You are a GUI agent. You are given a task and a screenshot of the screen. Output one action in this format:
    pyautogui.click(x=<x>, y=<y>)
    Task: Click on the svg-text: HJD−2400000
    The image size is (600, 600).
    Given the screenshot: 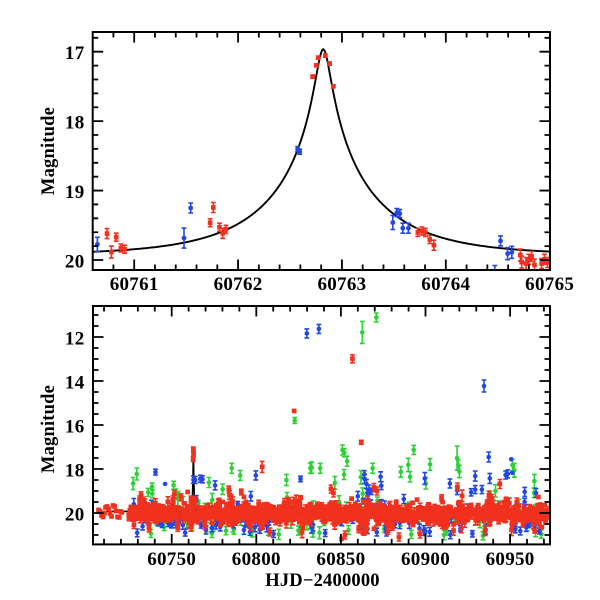 What is the action you would take?
    pyautogui.click(x=322, y=581)
    